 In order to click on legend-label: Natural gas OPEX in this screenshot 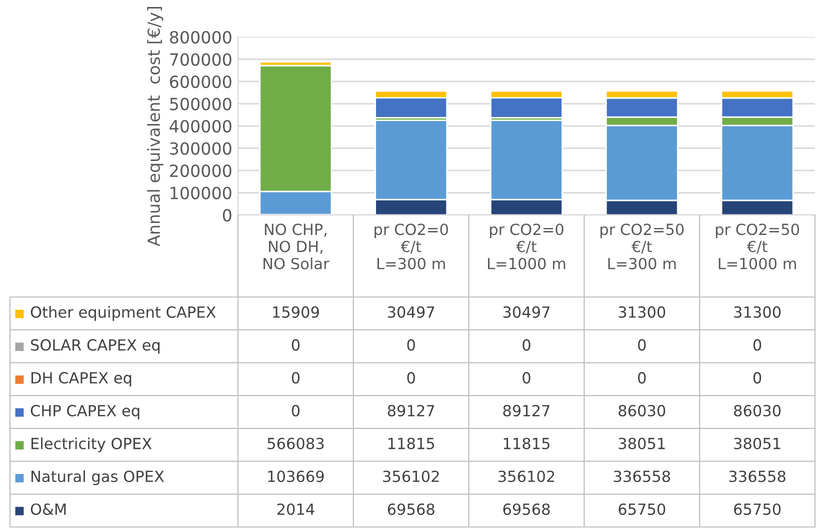, I will do `click(98, 478)`.